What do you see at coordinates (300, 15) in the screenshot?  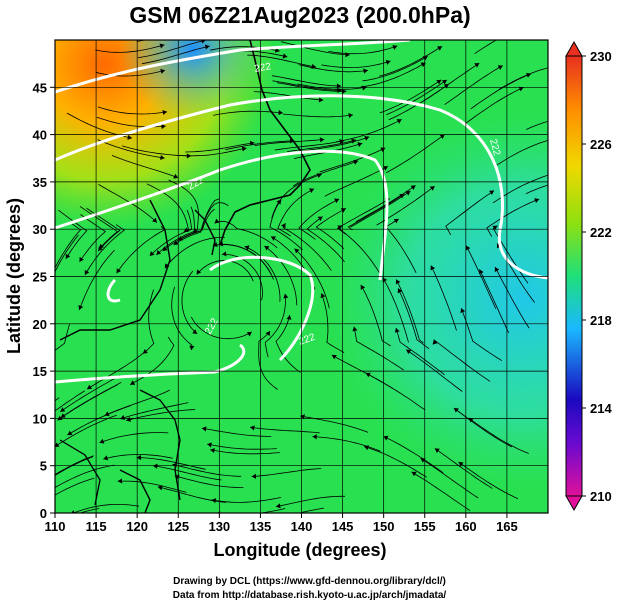 I see `chart-title: GSM 06Z21Aug2023 (200.0hPa)` at bounding box center [300, 15].